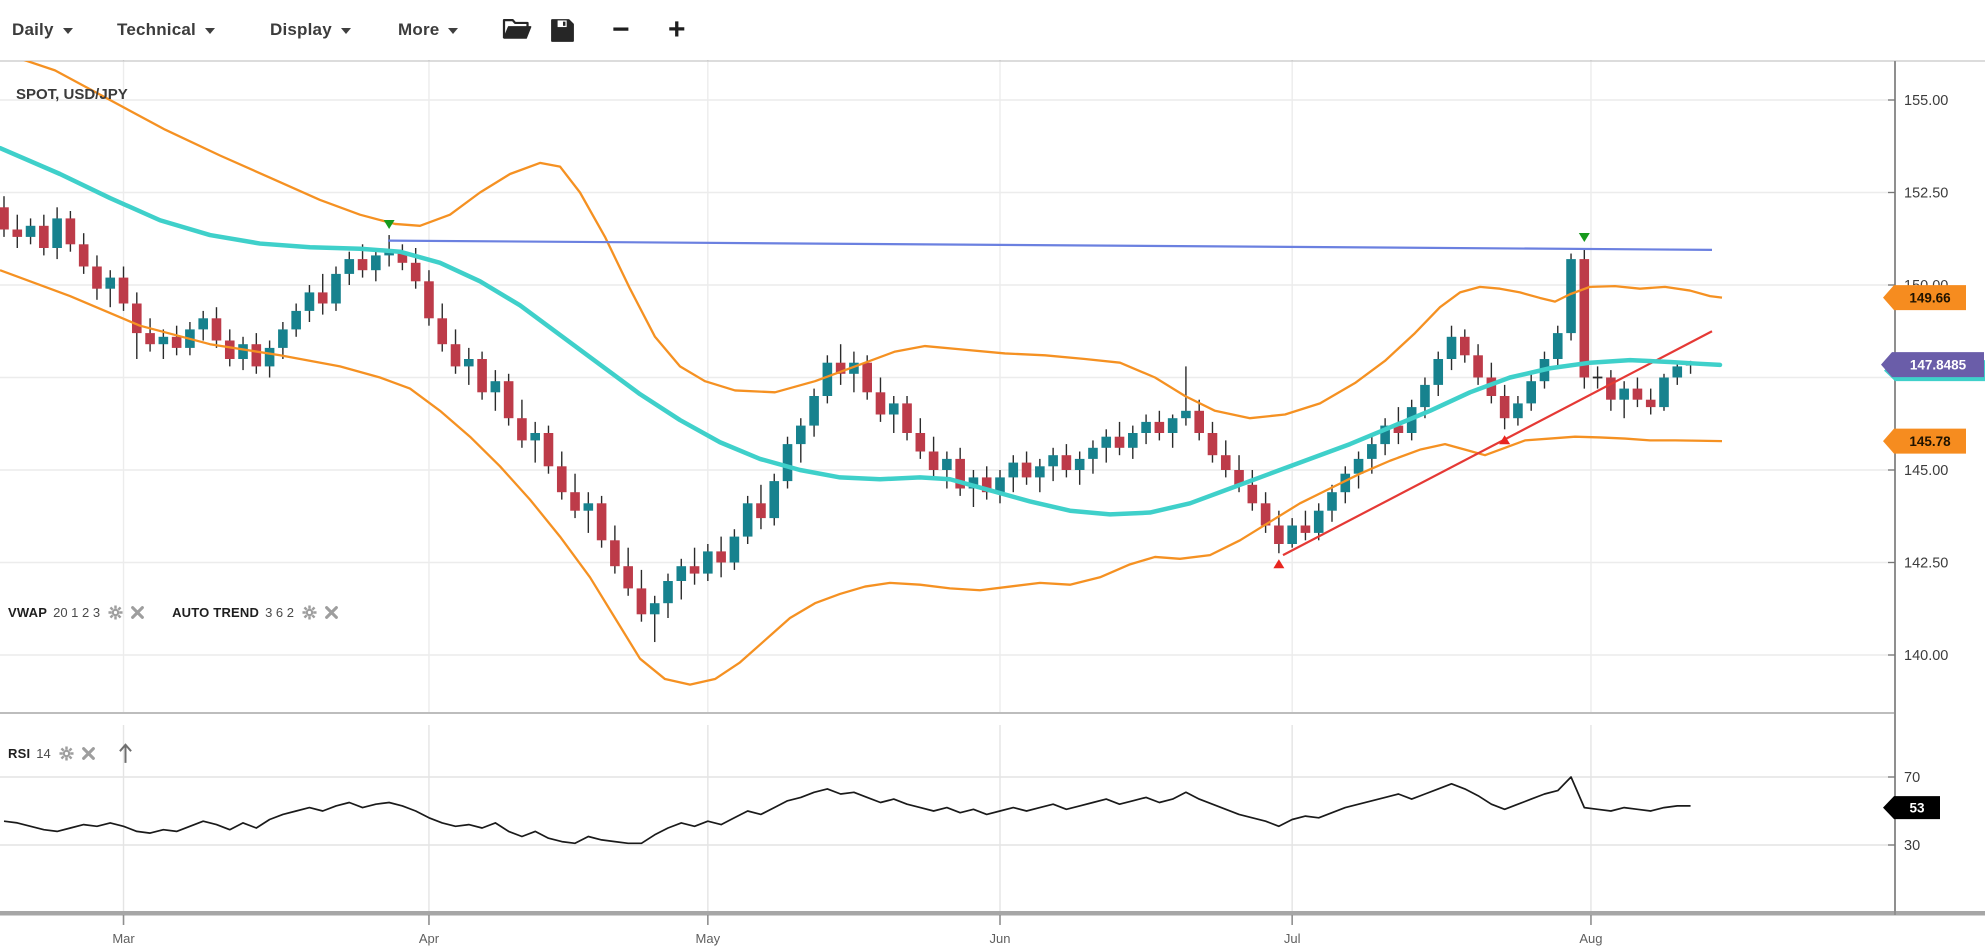  What do you see at coordinates (66, 753) in the screenshot?
I see `rsi-settings-gear-icon` at bounding box center [66, 753].